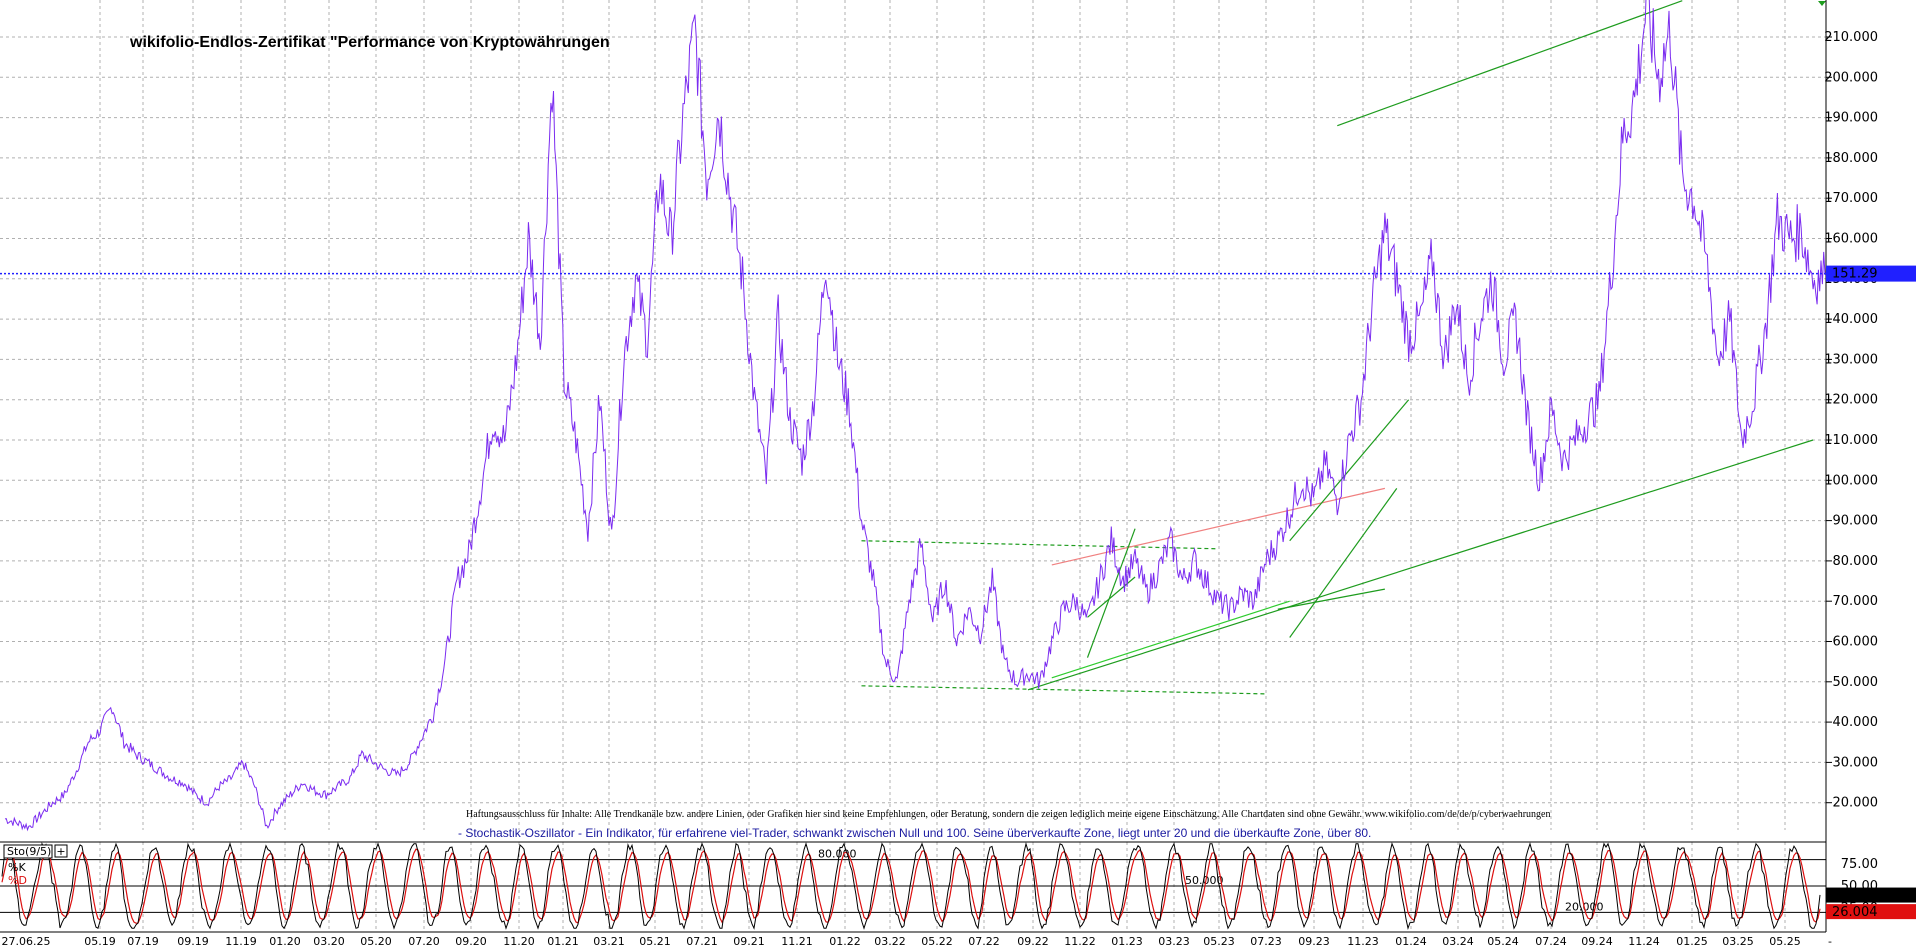 Image resolution: width=1916 pixels, height=948 pixels. I want to click on price-axis-label: 200.000, so click(1851, 77).